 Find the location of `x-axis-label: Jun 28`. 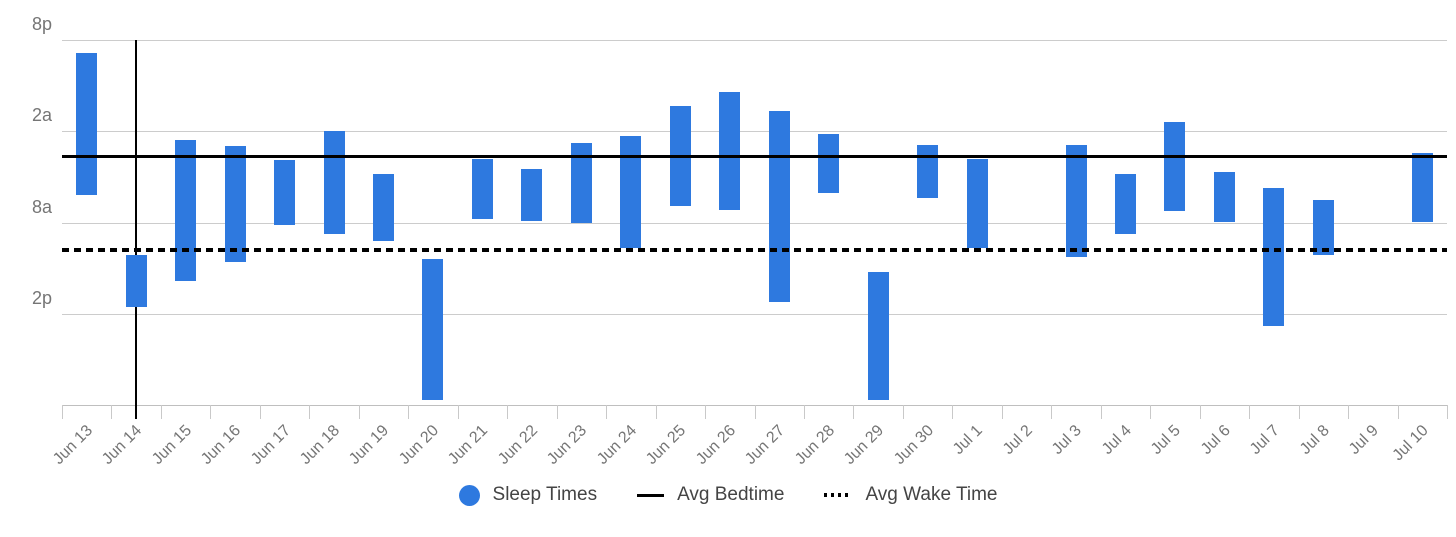

x-axis-label: Jun 28 is located at coordinates (814, 445).